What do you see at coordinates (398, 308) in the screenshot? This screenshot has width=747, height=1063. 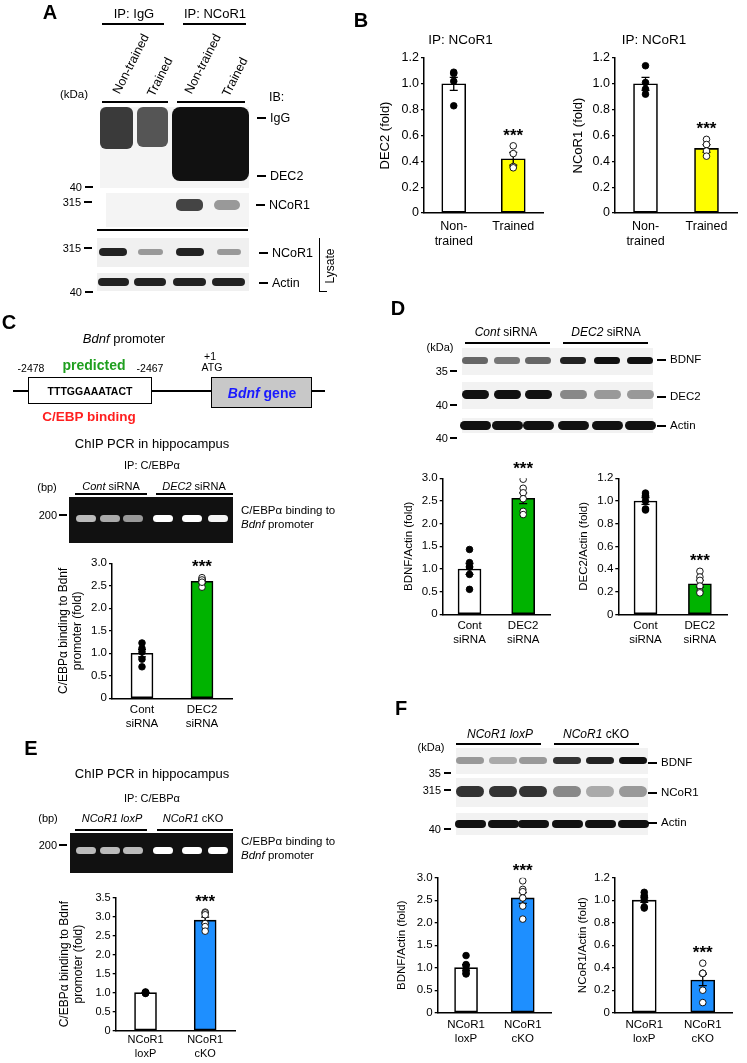 I see `text: D` at bounding box center [398, 308].